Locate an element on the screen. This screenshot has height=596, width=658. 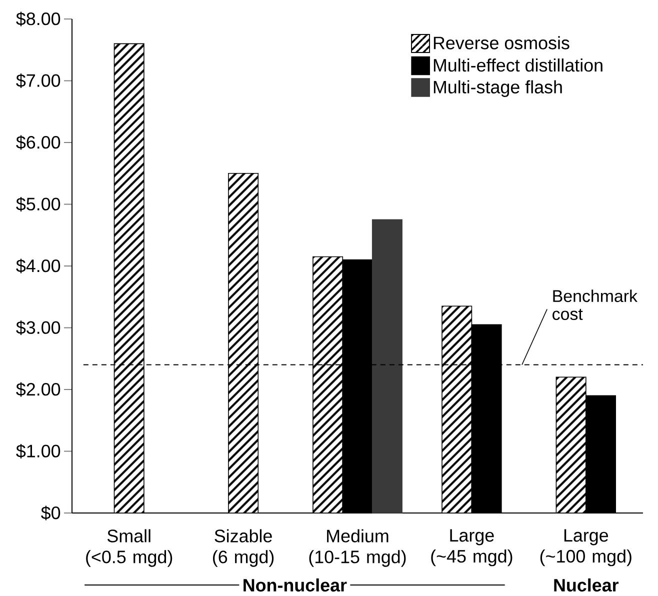
x-tick-label: Sizable (6 mgd) is located at coordinates (243, 548).